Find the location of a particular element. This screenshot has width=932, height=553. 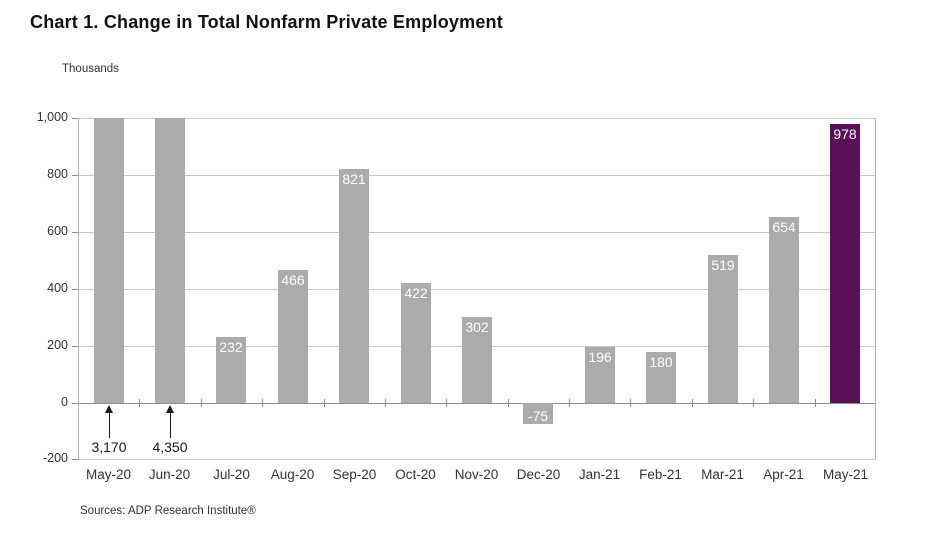

bar-value-label: 232 is located at coordinates (231, 347).